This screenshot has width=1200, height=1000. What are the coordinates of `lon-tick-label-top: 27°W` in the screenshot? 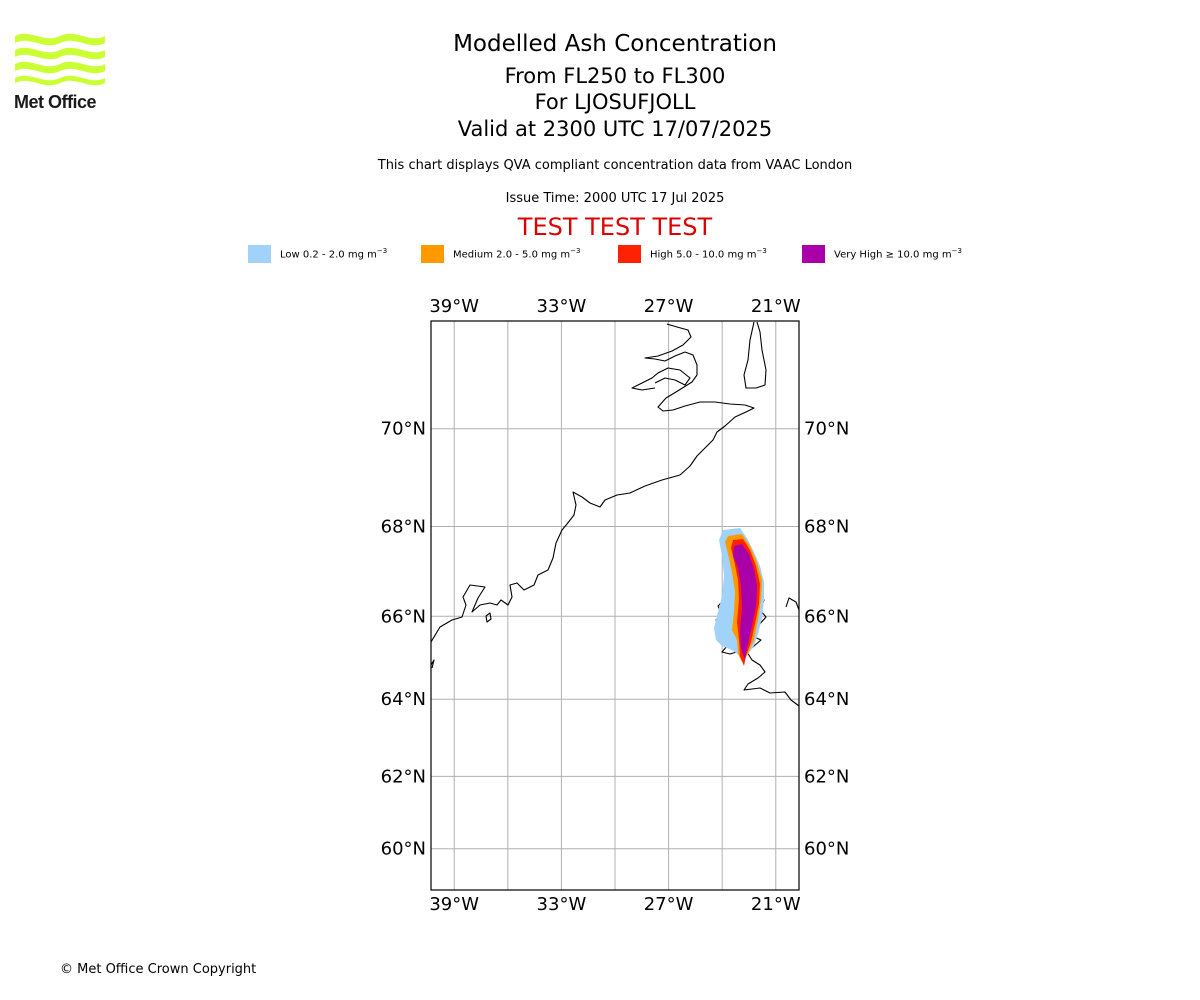 It's located at (669, 306).